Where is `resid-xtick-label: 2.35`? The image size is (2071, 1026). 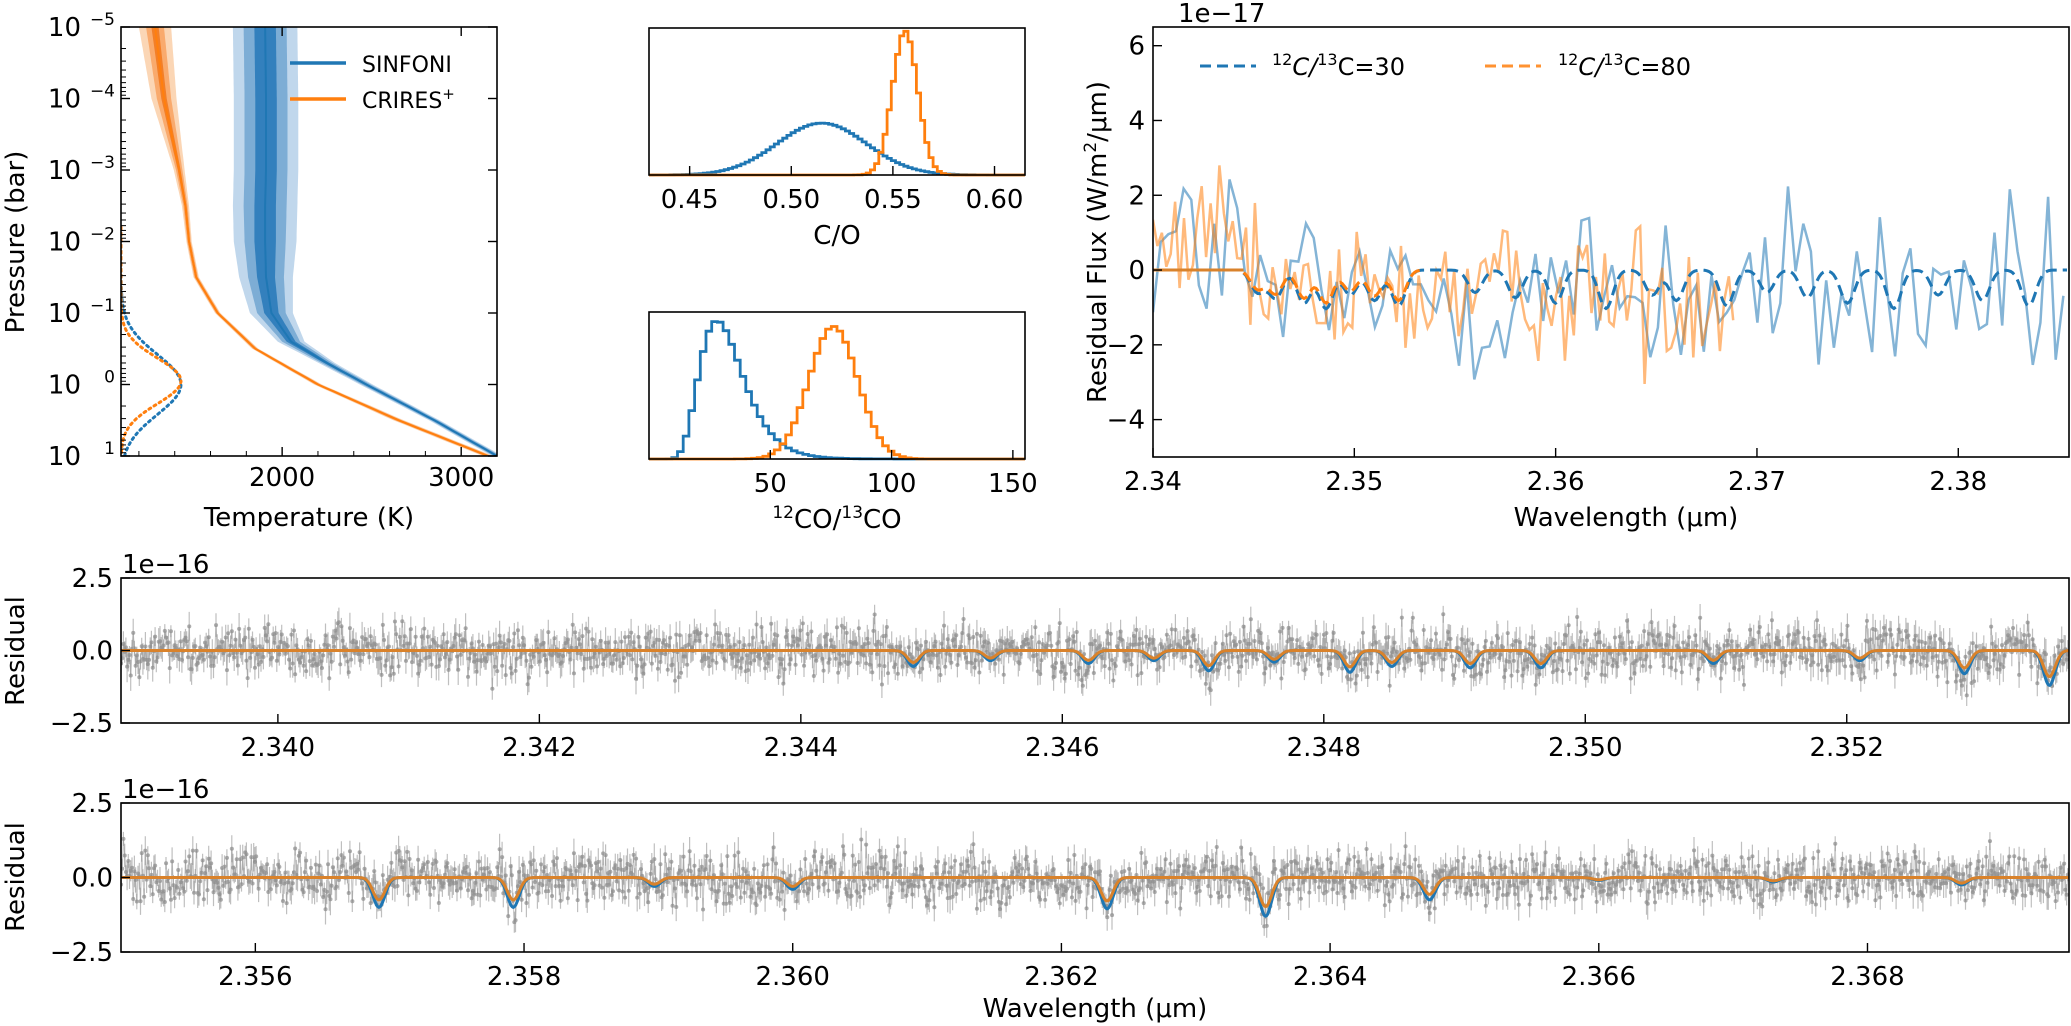 resid-xtick-label: 2.35 is located at coordinates (1354, 482).